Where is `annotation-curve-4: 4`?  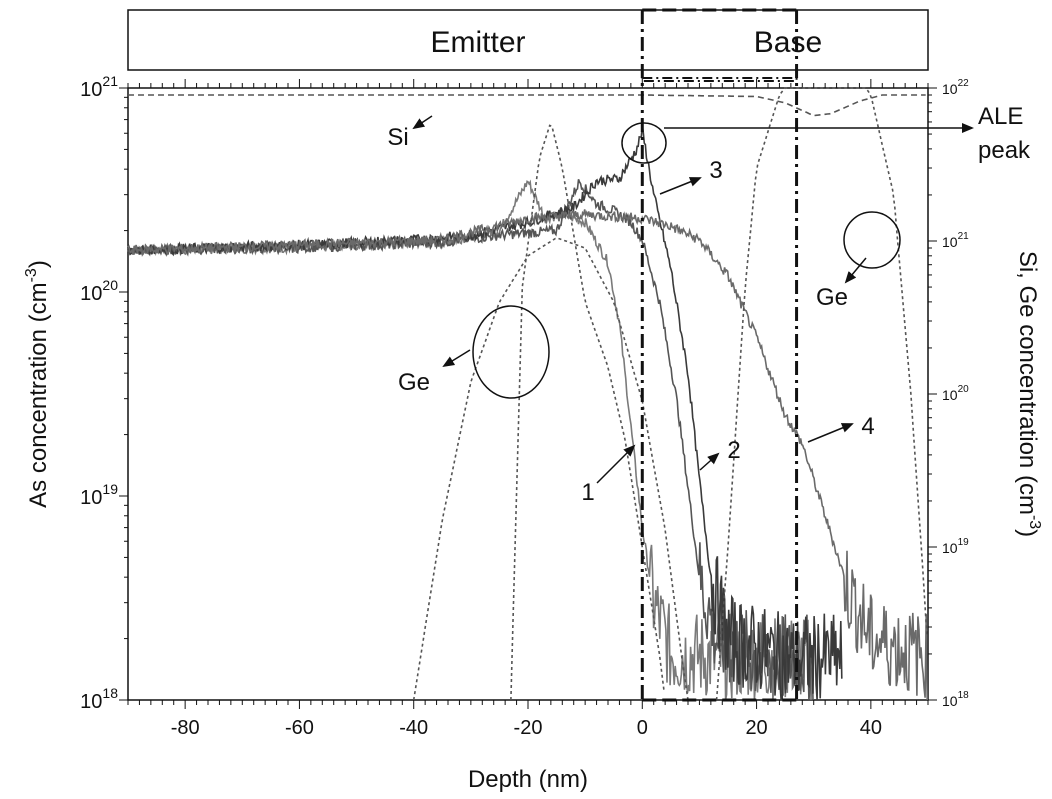
annotation-curve-4: 4 is located at coordinates (867, 426).